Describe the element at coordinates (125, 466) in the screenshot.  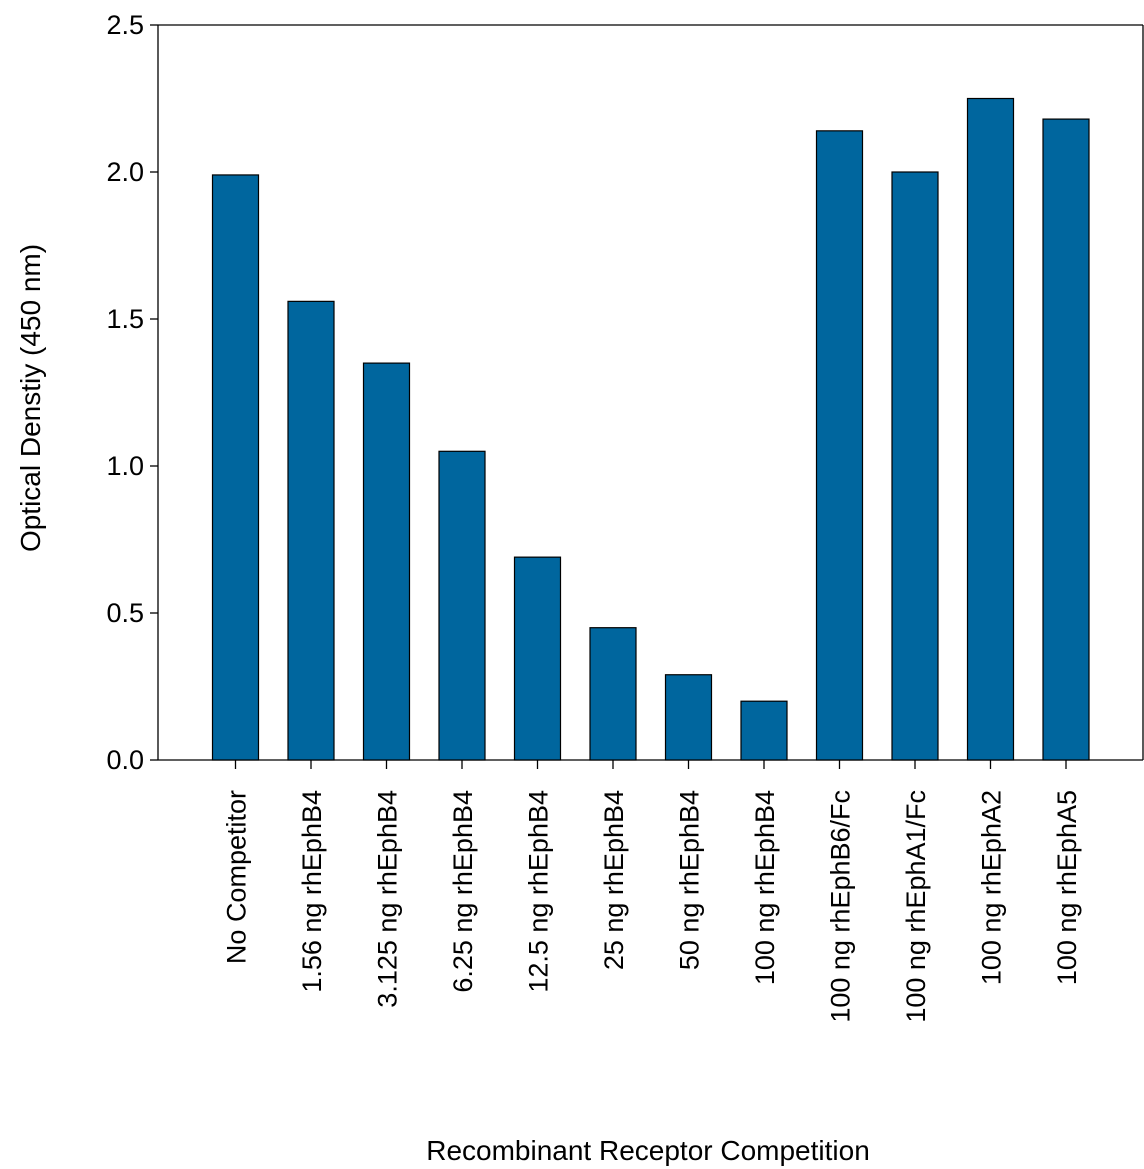
I see `y-tick-label: 1.0` at that location.